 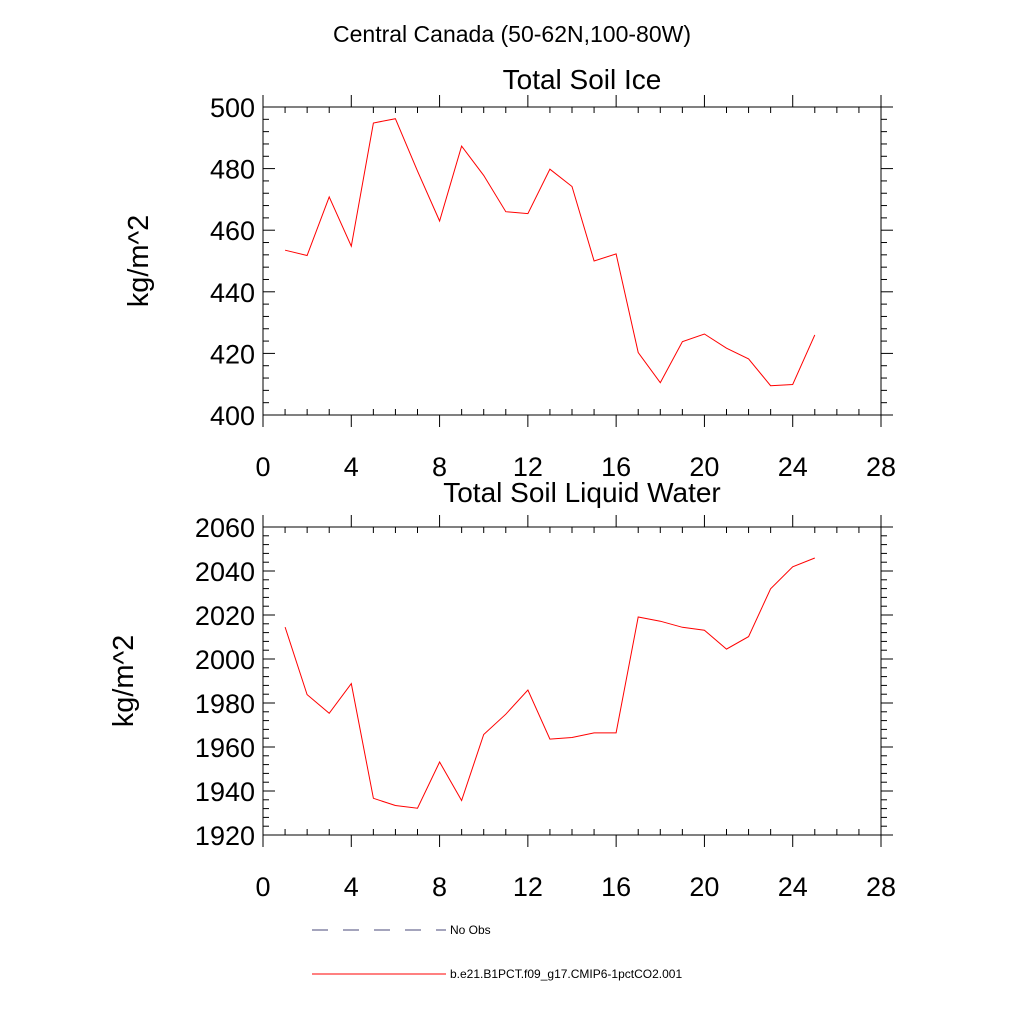 I want to click on y-tick-label: 1920, so click(x=225, y=836).